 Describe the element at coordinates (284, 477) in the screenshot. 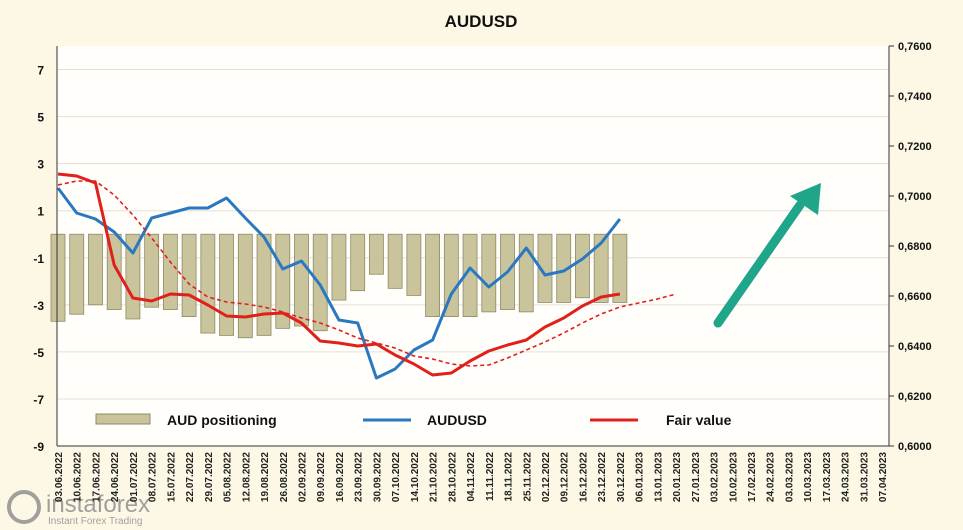

I see `x-tick-label: 26.08.2022` at that location.